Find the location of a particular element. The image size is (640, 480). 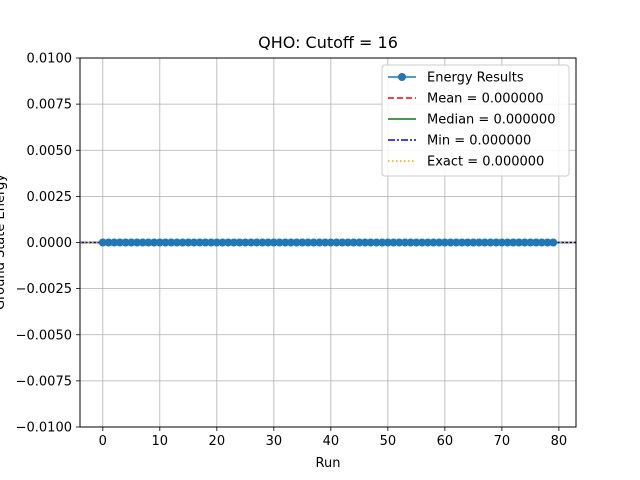

y-tick-label: −0.0100 is located at coordinates (44, 428).